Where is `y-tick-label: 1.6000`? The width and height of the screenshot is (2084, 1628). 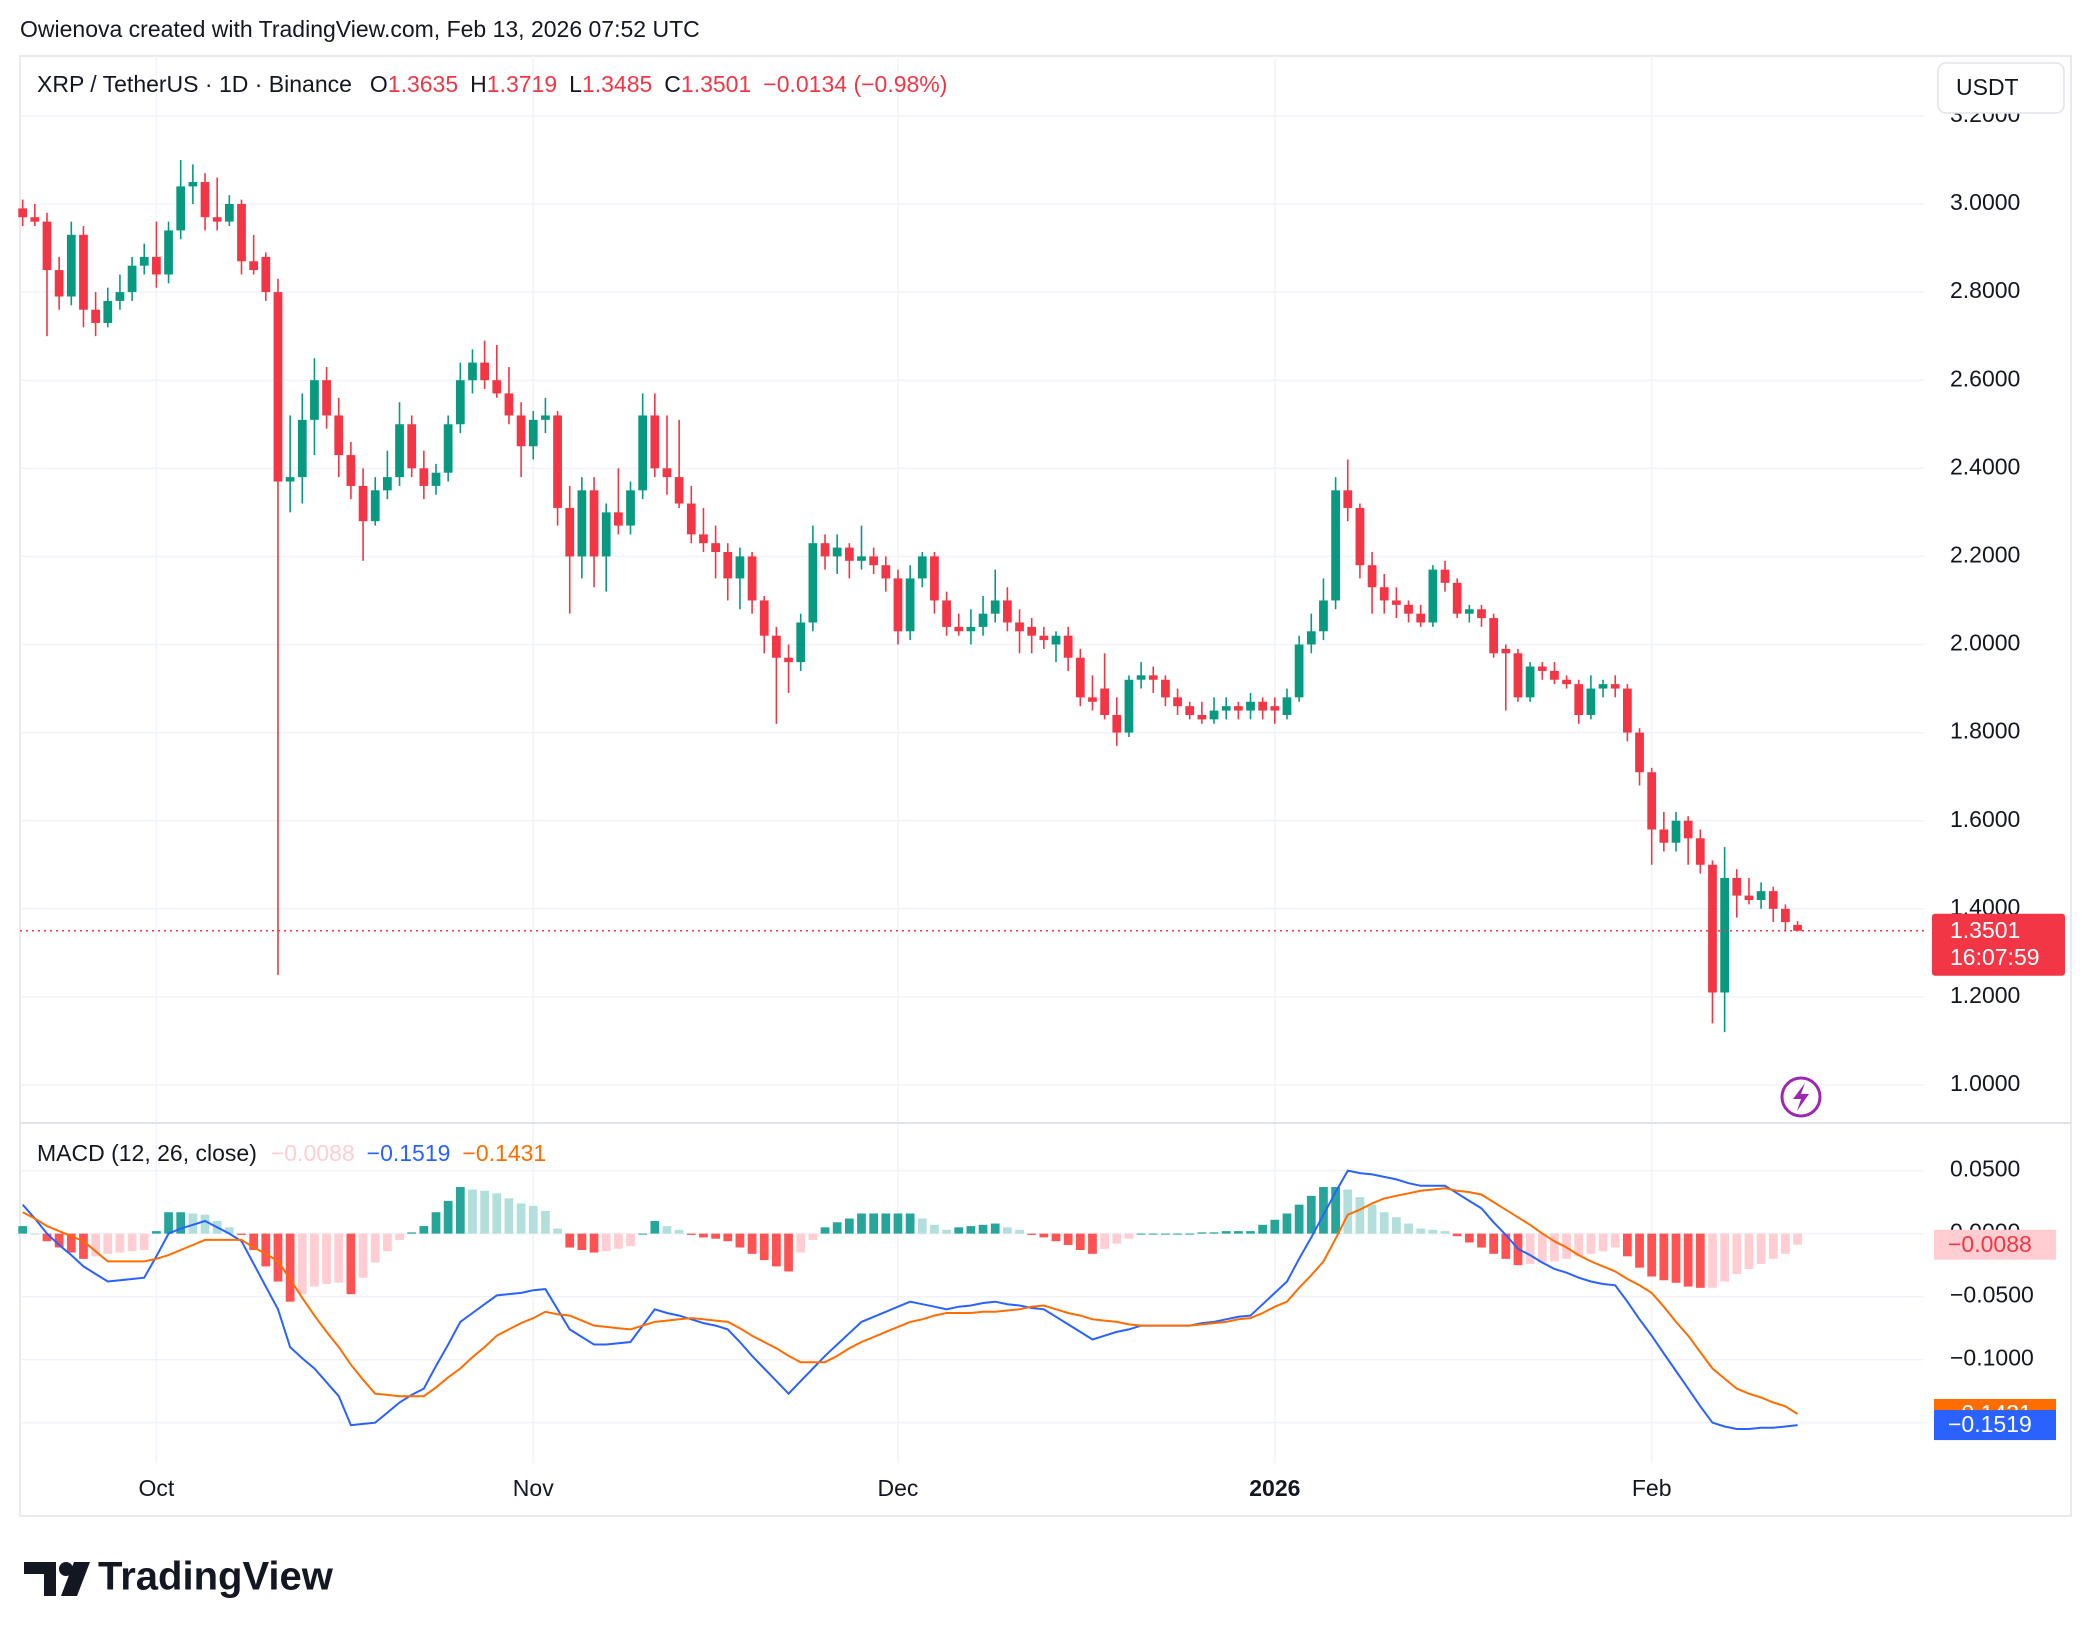 y-tick-label: 1.6000 is located at coordinates (1985, 819).